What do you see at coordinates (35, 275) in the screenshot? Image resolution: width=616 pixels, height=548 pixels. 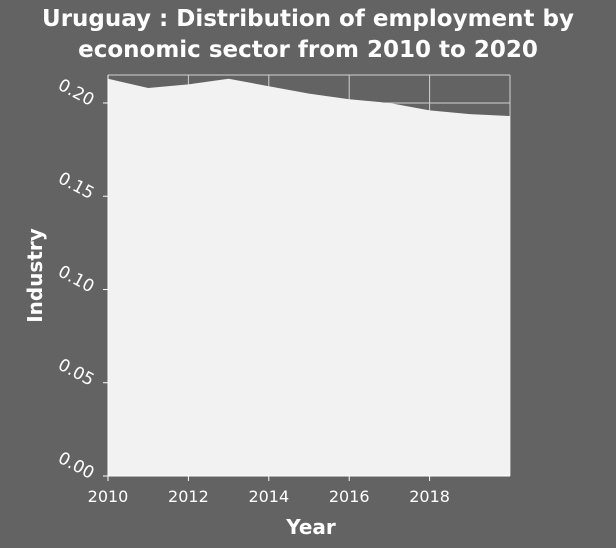 I see `y-axis-label: Industry` at bounding box center [35, 275].